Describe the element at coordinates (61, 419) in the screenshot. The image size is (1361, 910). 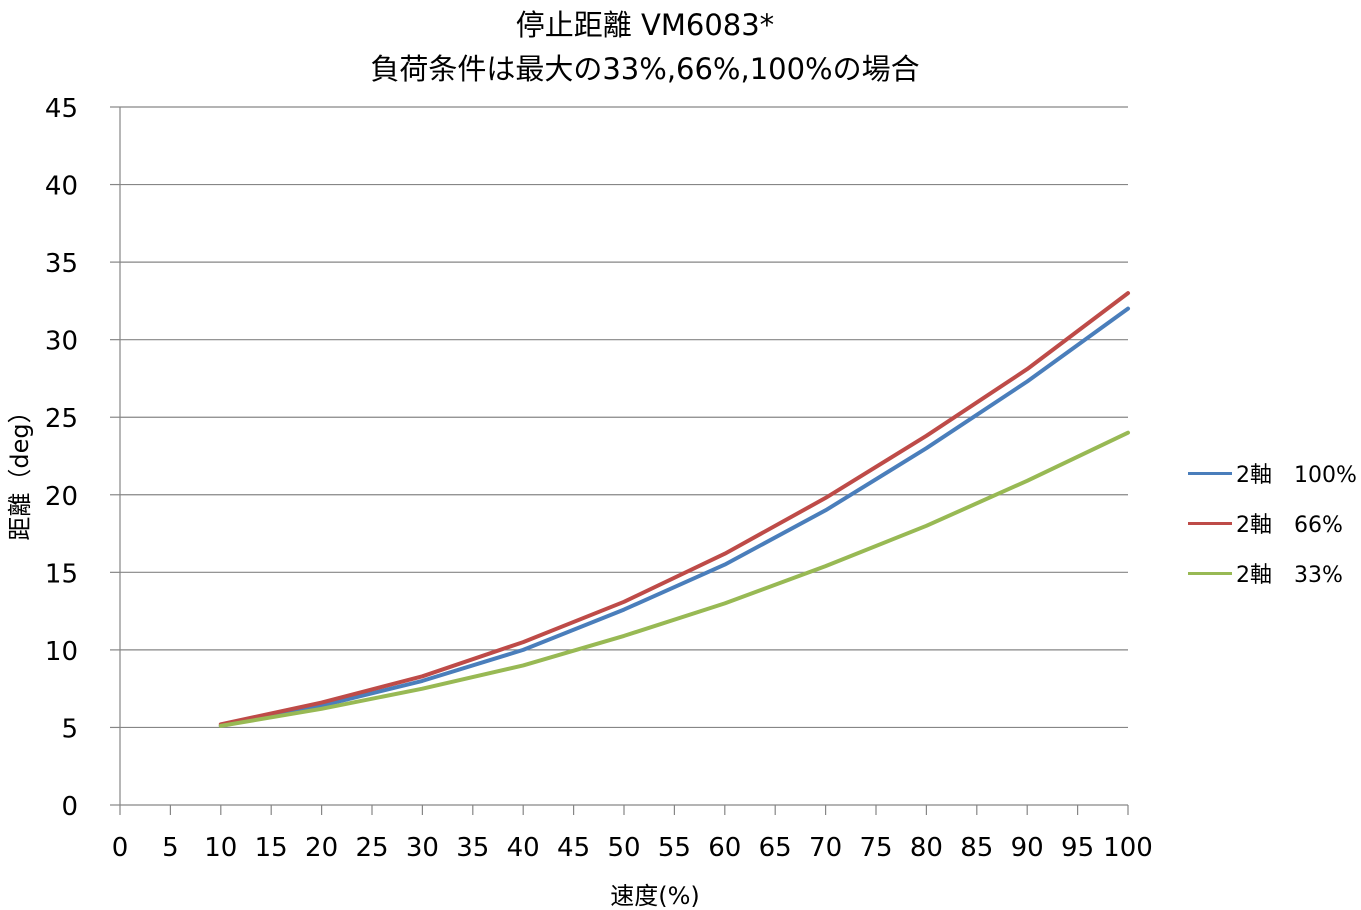
I see `y-tick-label: 25` at that location.